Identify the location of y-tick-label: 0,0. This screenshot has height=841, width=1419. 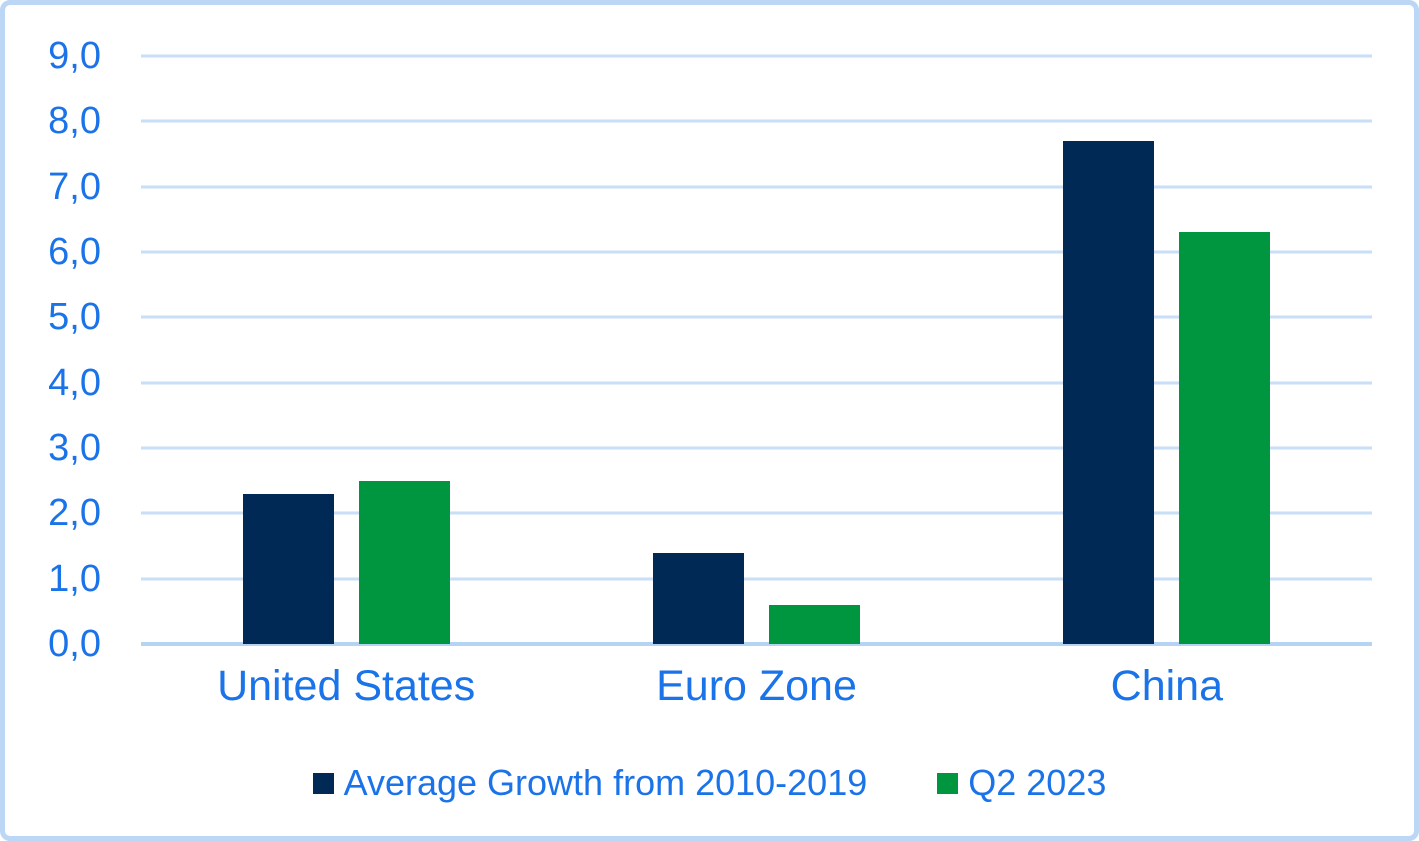
(74, 644).